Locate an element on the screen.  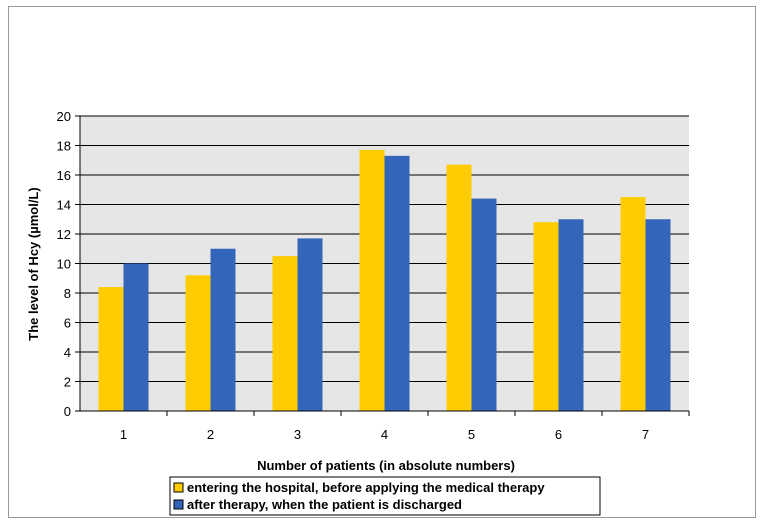
y-tick-label: 6 is located at coordinates (67, 323).